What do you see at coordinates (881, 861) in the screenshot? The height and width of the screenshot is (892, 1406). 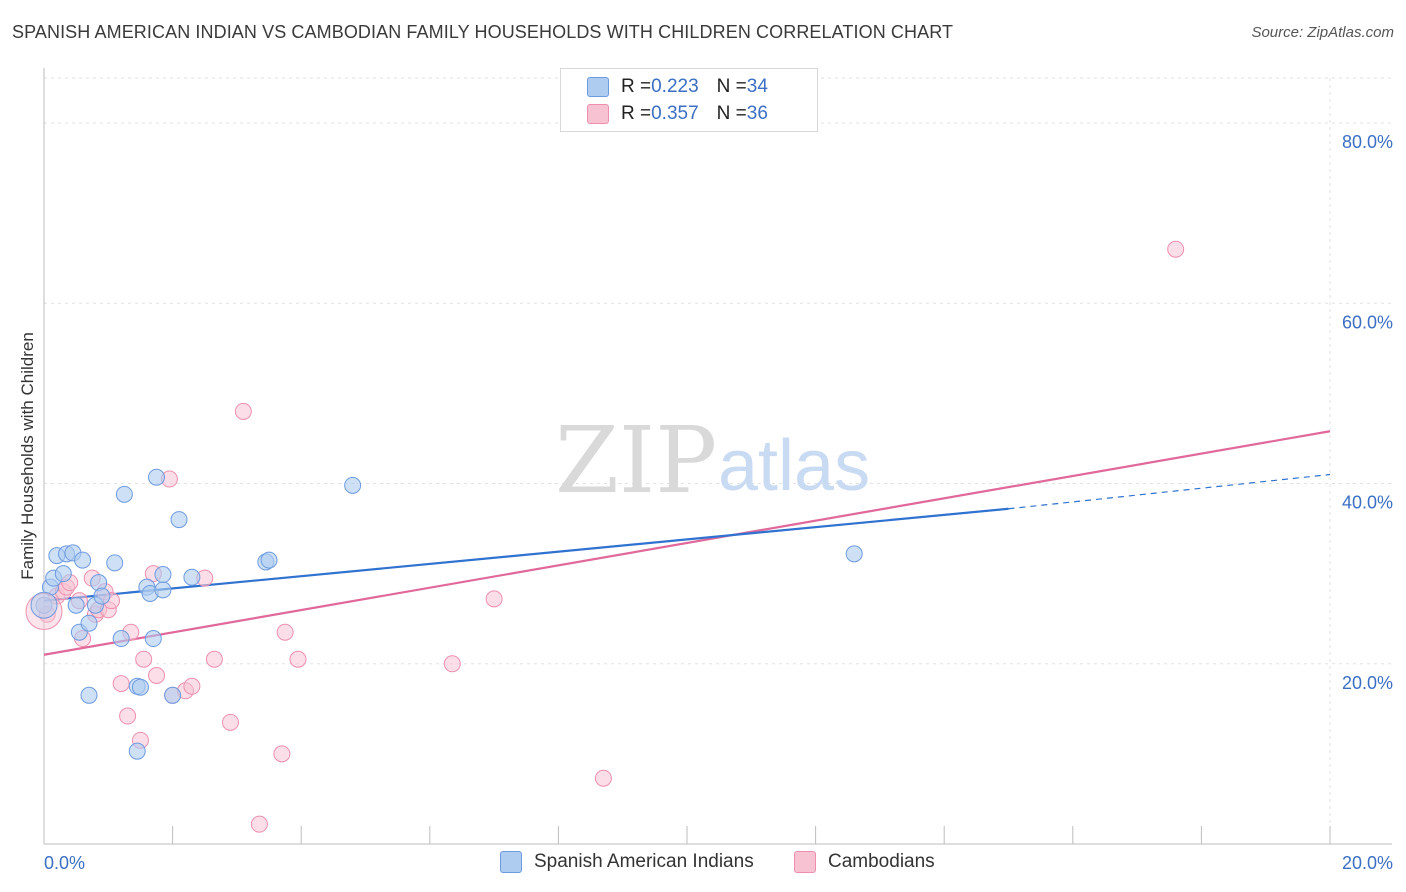 I see `legend-label: Cambodians` at bounding box center [881, 861].